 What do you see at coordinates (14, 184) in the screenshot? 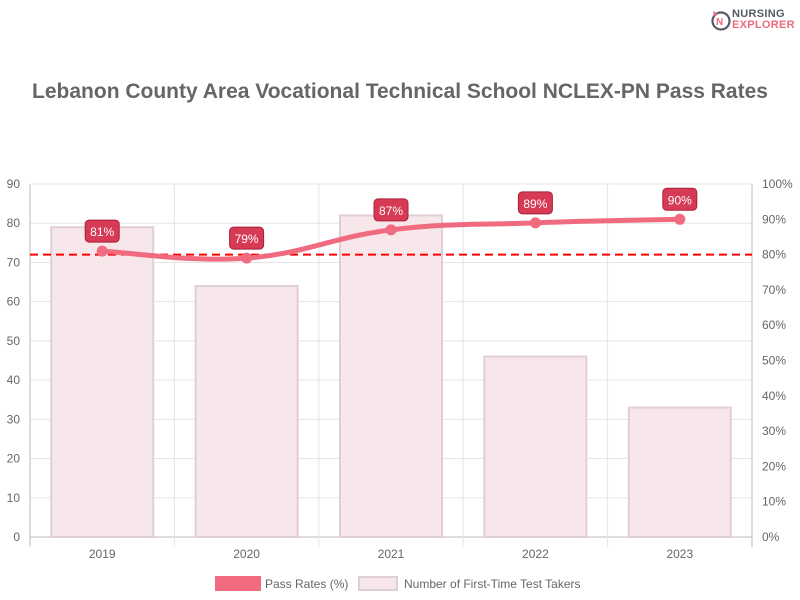
I see `left-tick-label: 90` at bounding box center [14, 184].